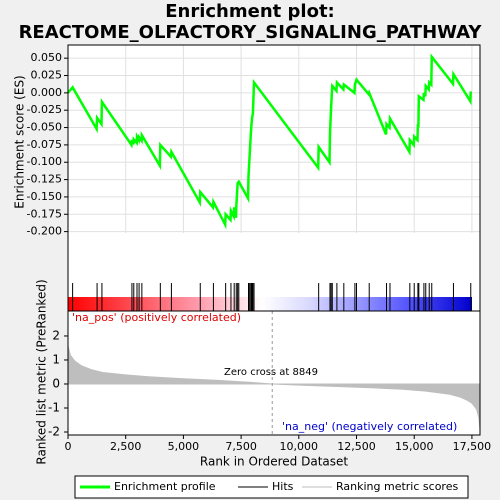  I want to click on y-tick-label: 0.050, so click(47, 57).